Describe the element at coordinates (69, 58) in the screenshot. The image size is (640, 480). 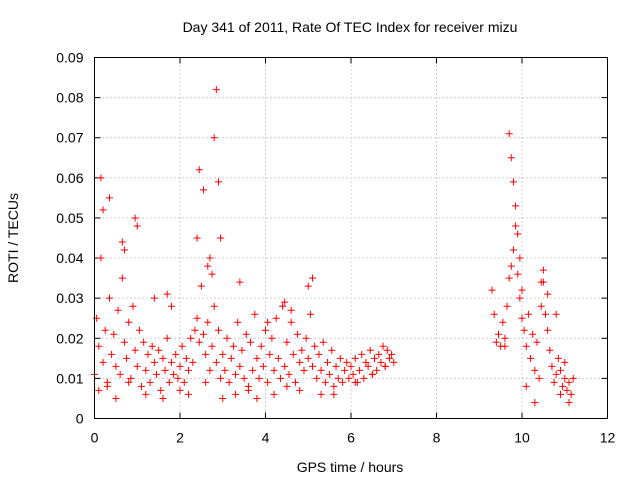
I see `y-tick-label: 0.09` at that location.